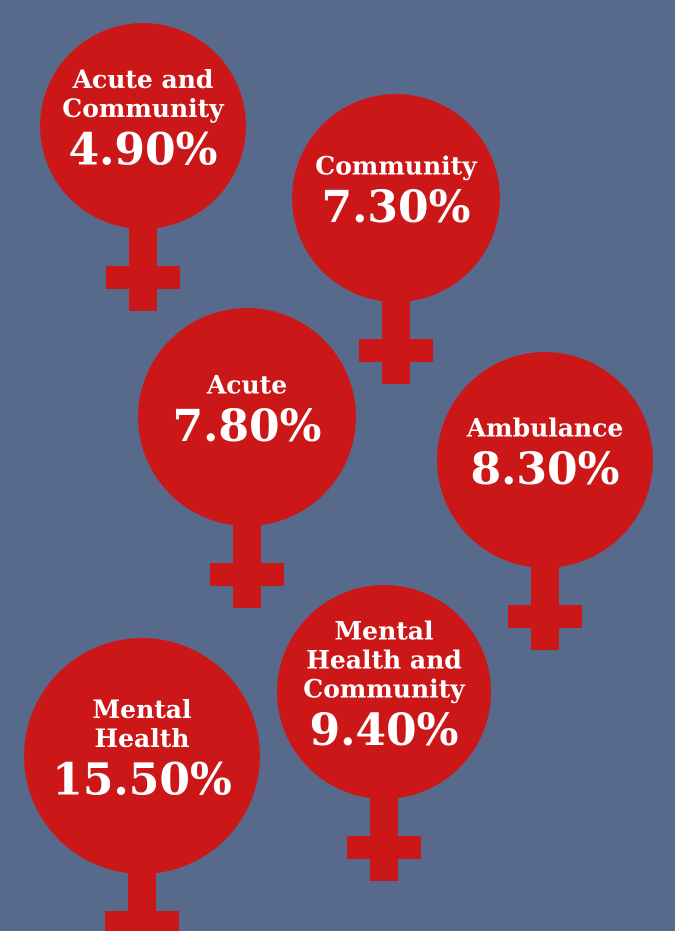 The image size is (675, 931). What do you see at coordinates (143, 79) in the screenshot?
I see `category-label: Acute and` at bounding box center [143, 79].